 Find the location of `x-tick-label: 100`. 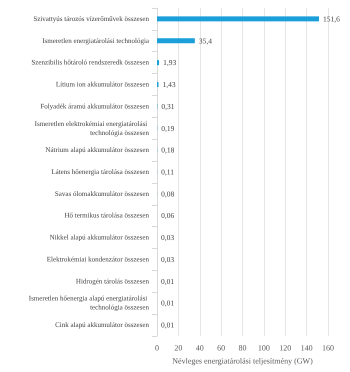

x-tick-label: 100 is located at coordinates (264, 348).